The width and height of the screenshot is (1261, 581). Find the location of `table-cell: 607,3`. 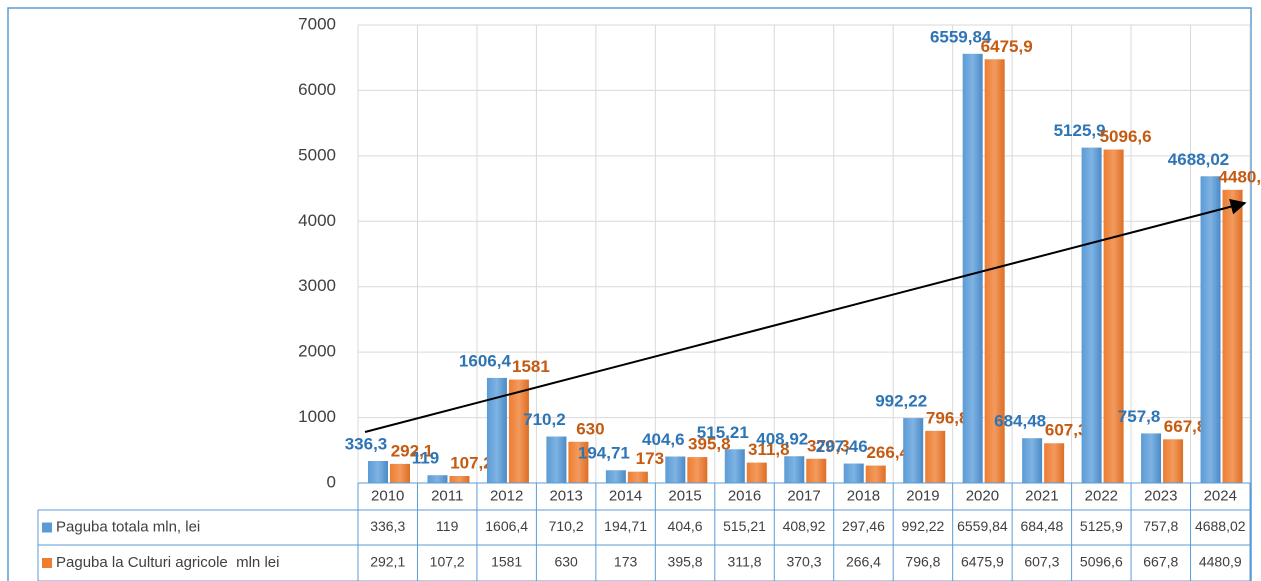

table-cell: 607,3 is located at coordinates (1041, 562).